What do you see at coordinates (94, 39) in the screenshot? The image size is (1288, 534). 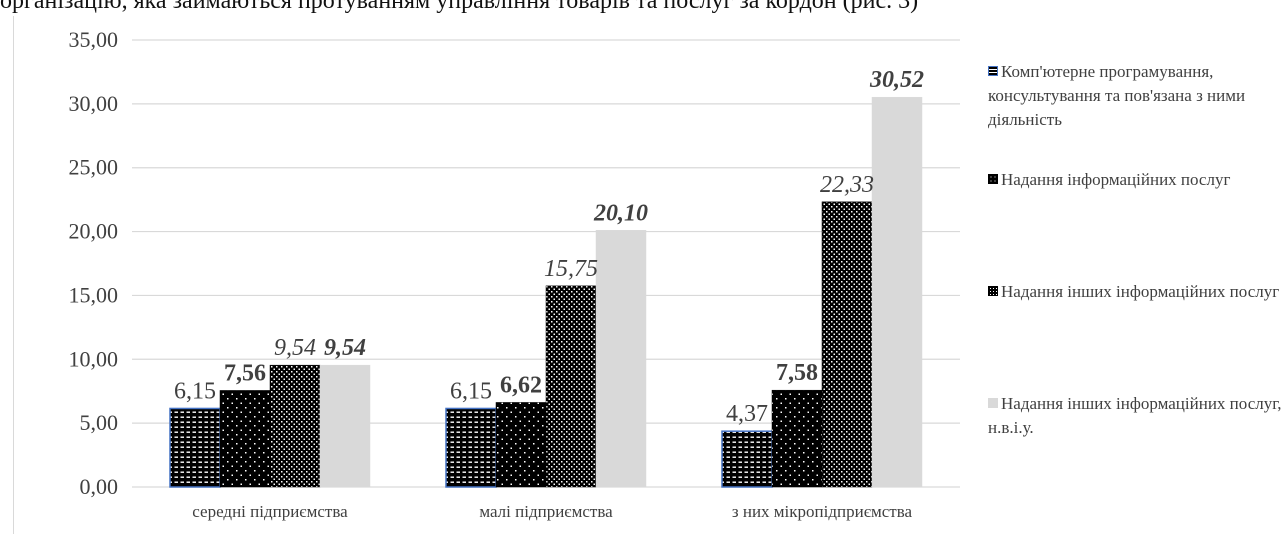 I see `y-tick-label: 35,00` at bounding box center [94, 39].